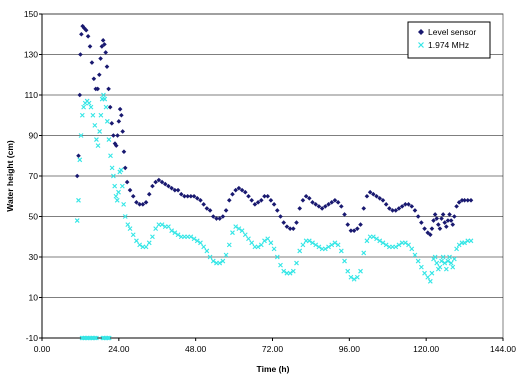  What do you see at coordinates (452, 32) in the screenshot?
I see `legend-label-level-sensor: Level sensor` at bounding box center [452, 32].